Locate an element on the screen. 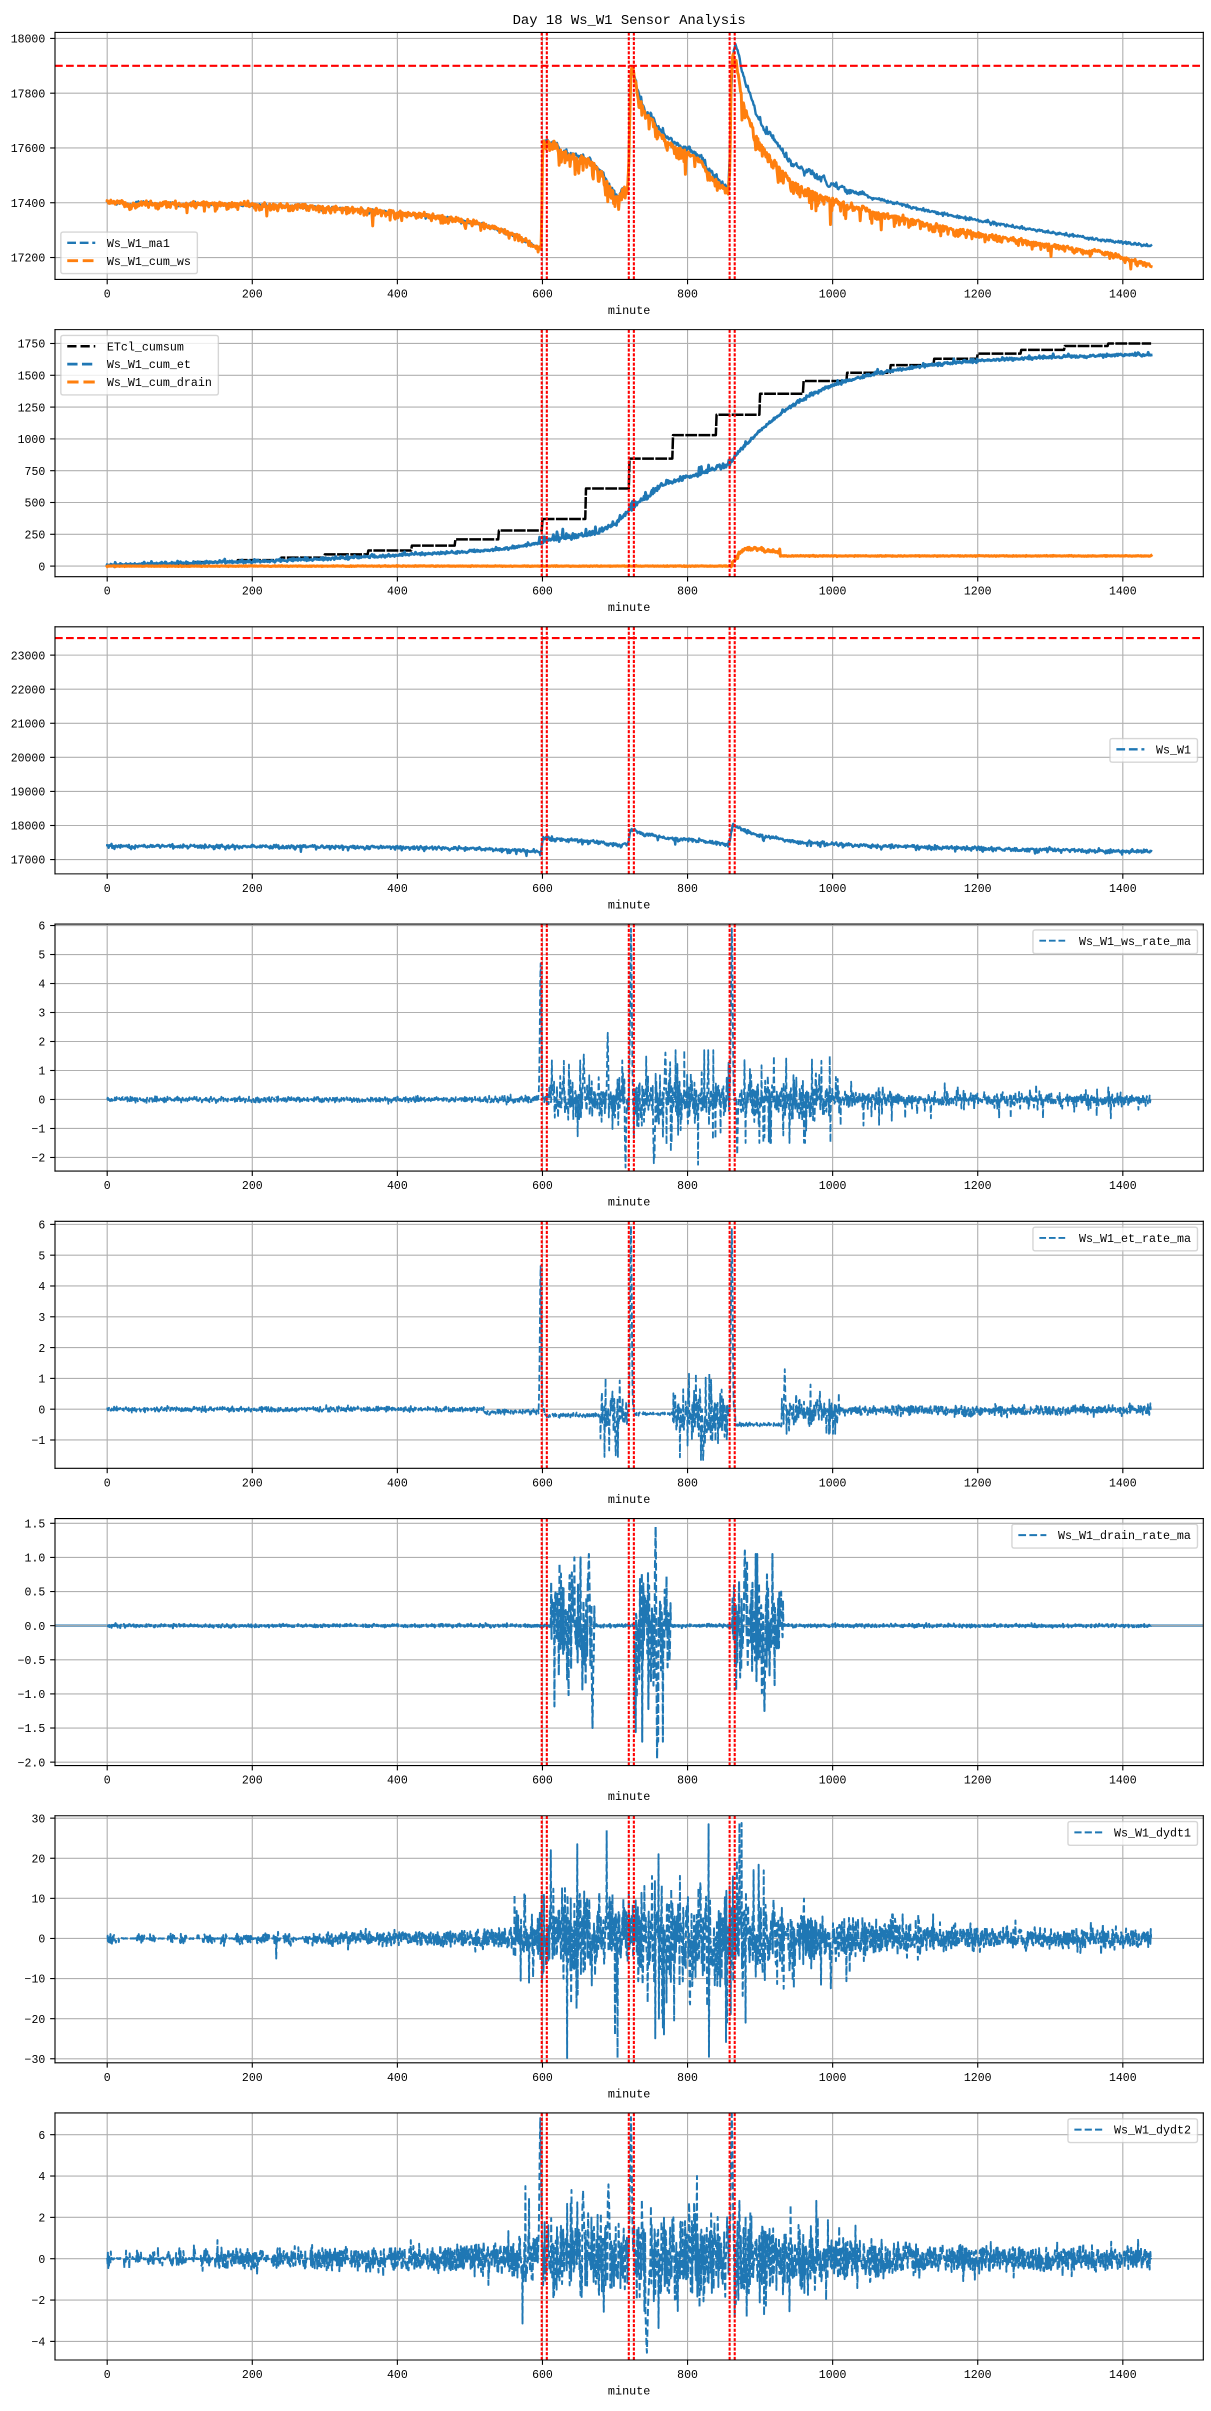  svg-text: 17000 is located at coordinates (28, 861).